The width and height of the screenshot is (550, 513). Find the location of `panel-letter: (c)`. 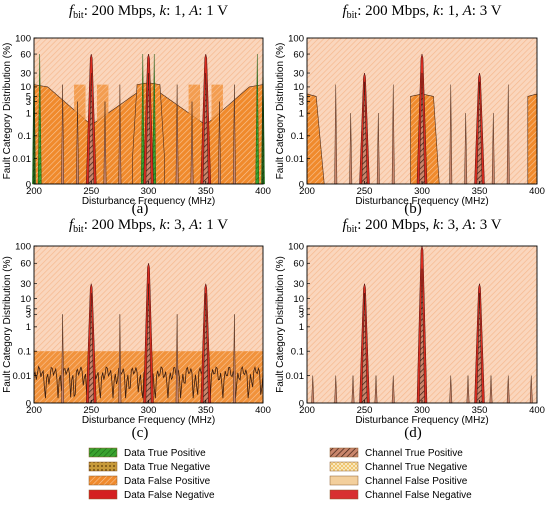

panel-letter: (c) is located at coordinates (140, 433).